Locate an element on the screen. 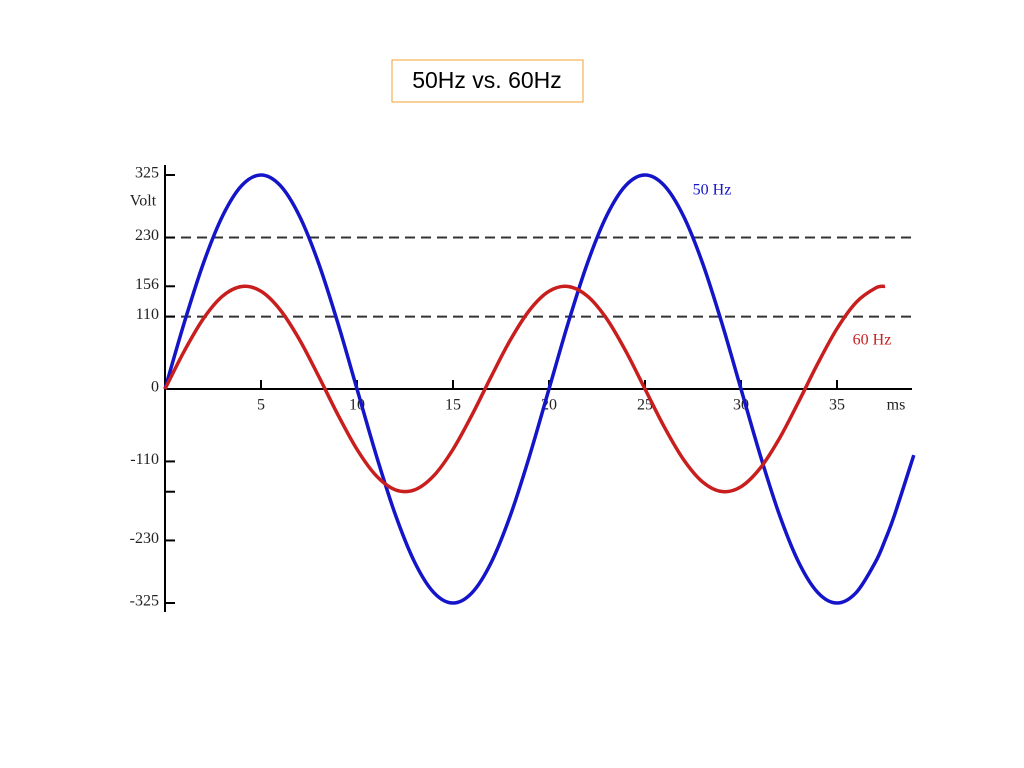 This screenshot has height=768, width=1024. y-tick-label: -325 is located at coordinates (144, 601).